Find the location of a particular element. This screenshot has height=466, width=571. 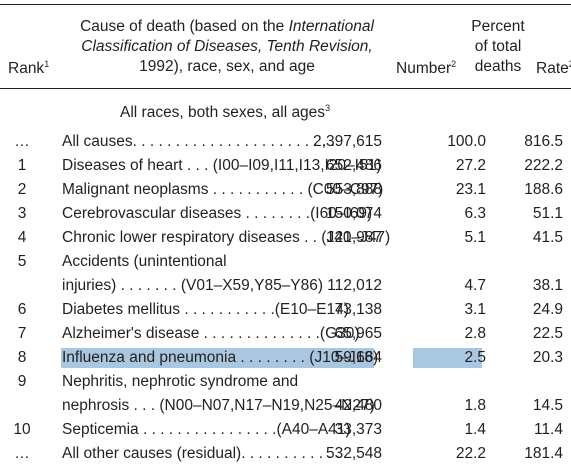

rank-cell: 1 is located at coordinates (22, 165).